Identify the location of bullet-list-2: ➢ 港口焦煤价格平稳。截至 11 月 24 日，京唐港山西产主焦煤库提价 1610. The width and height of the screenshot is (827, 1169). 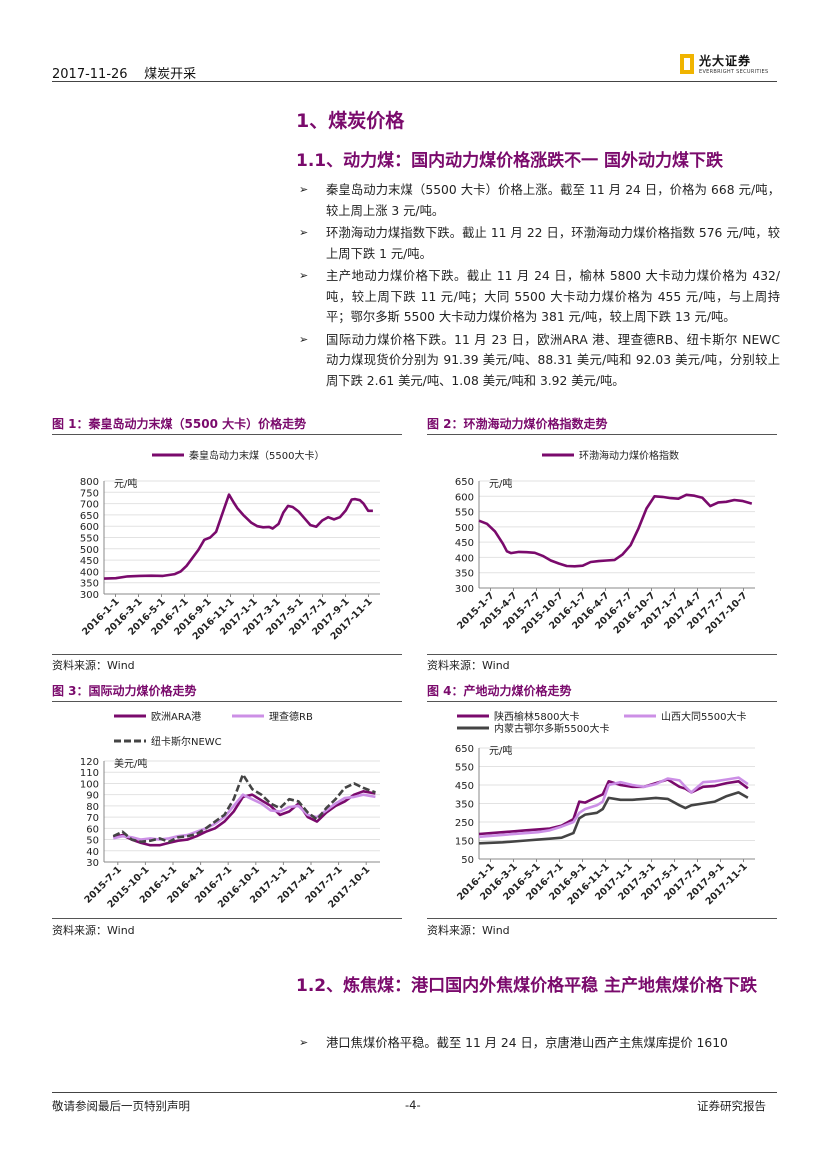
(538, 1044).